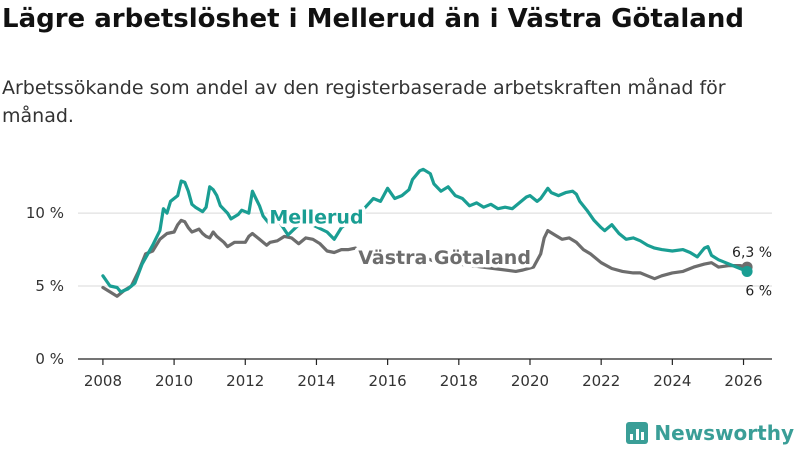 The height and width of the screenshot is (450, 800). What do you see at coordinates (49, 359) in the screenshot?
I see `y-tick-label: 0 %` at bounding box center [49, 359].